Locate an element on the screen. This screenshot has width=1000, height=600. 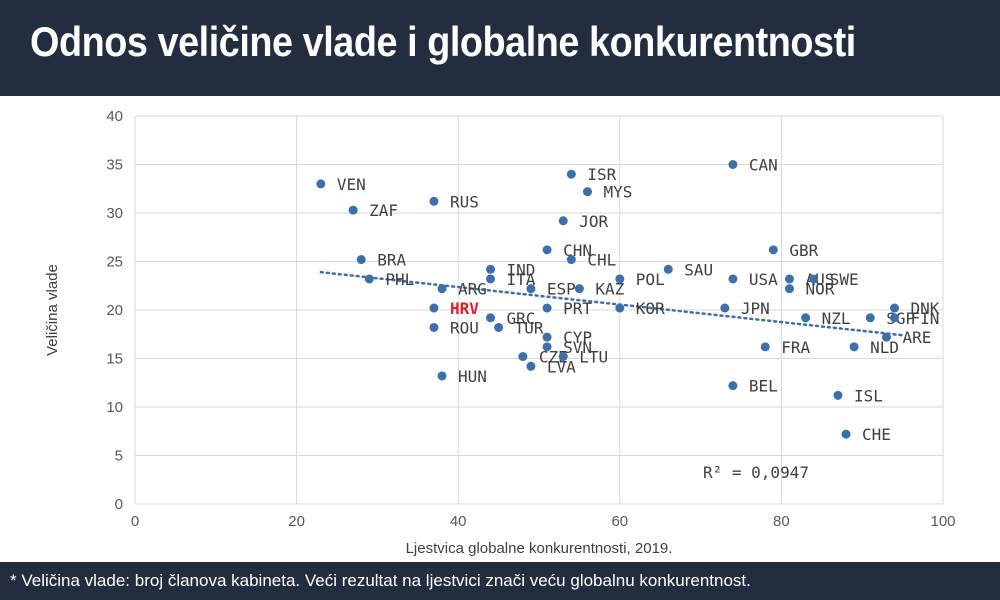
point-label: SAU is located at coordinates (698, 269).